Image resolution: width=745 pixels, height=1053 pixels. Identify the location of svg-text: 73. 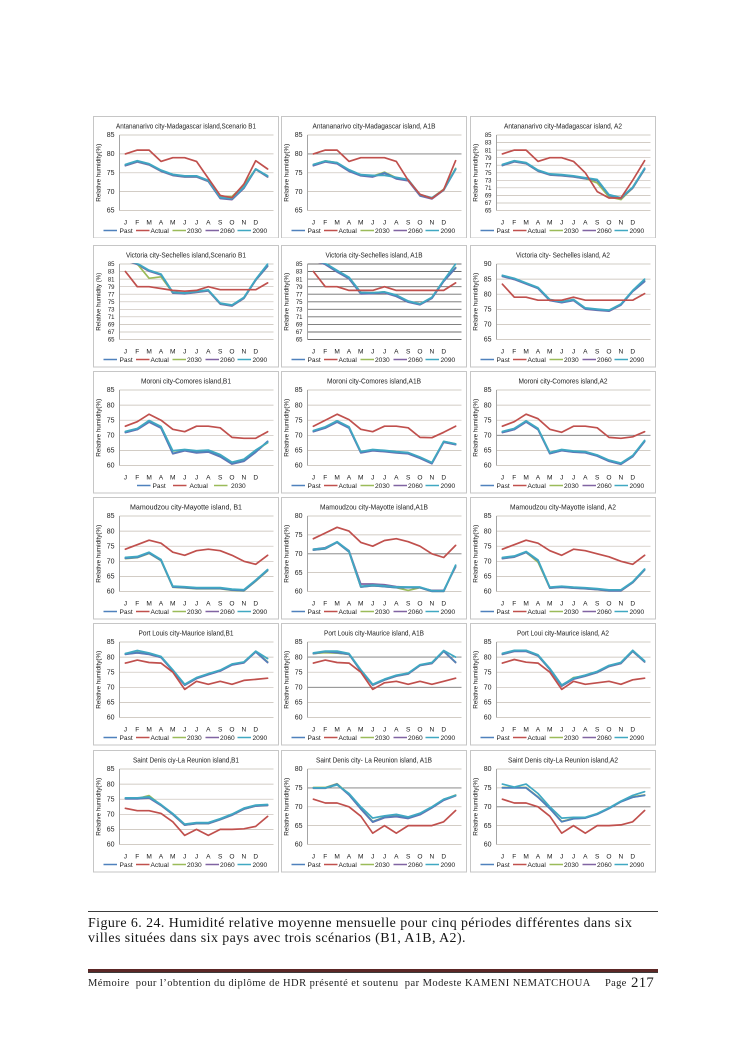
(111, 311).